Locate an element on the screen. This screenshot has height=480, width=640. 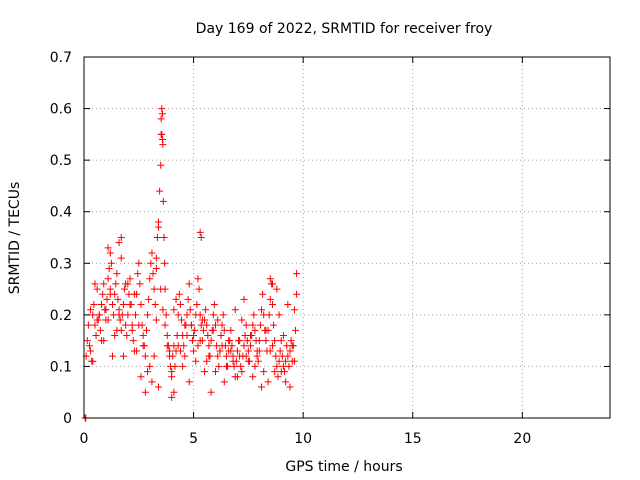
y-tick-label: 0.7 is located at coordinates (61, 58).